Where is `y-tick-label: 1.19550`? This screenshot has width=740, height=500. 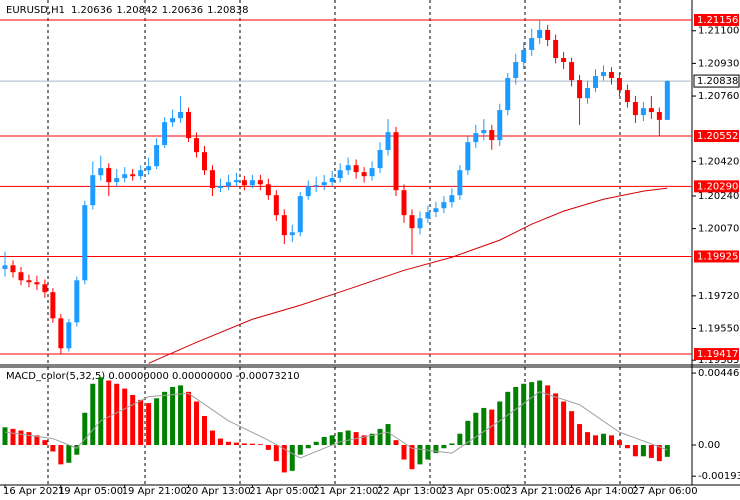
y-tick-label: 1.19550 is located at coordinates (718, 329).